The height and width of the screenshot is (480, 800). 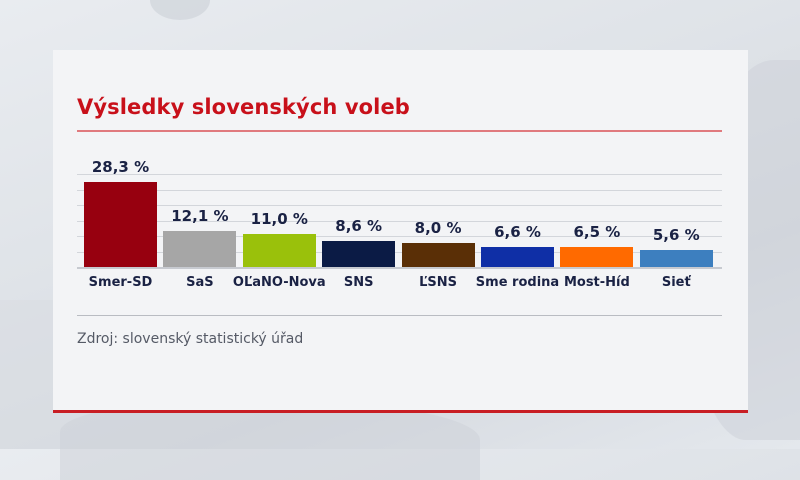 What do you see at coordinates (517, 232) in the screenshot?
I see `bar-value-label: 6,6 %` at bounding box center [517, 232].